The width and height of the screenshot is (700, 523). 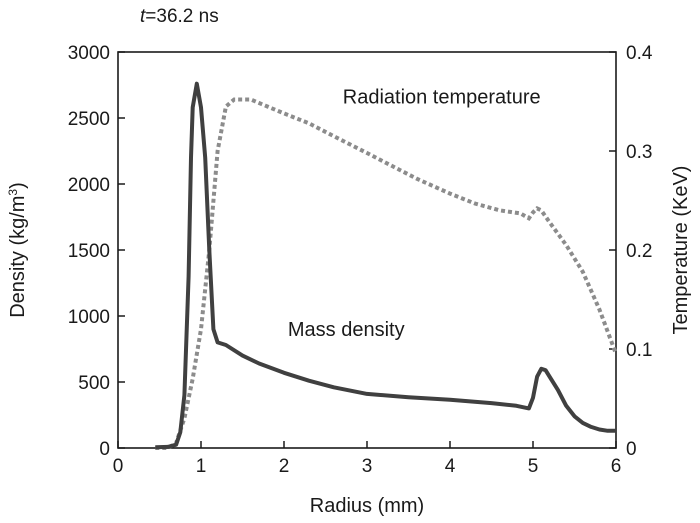 What do you see at coordinates (533, 466) in the screenshot?
I see `x-tick-label: 5` at bounding box center [533, 466].